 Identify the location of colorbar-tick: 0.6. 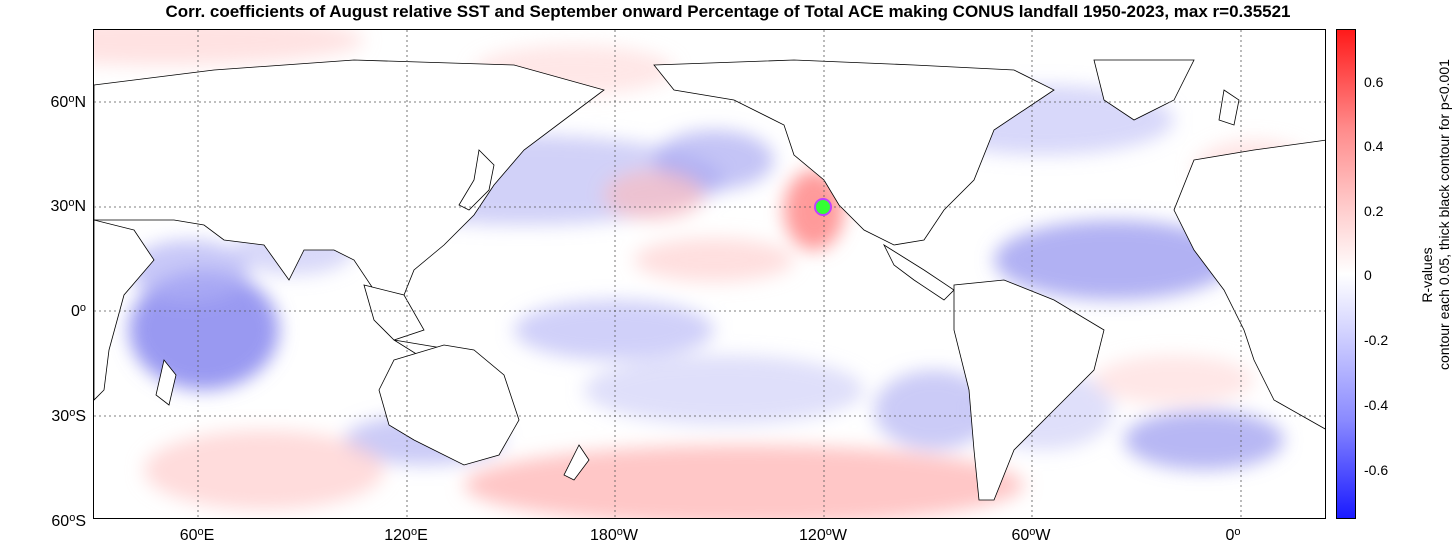
(1374, 82).